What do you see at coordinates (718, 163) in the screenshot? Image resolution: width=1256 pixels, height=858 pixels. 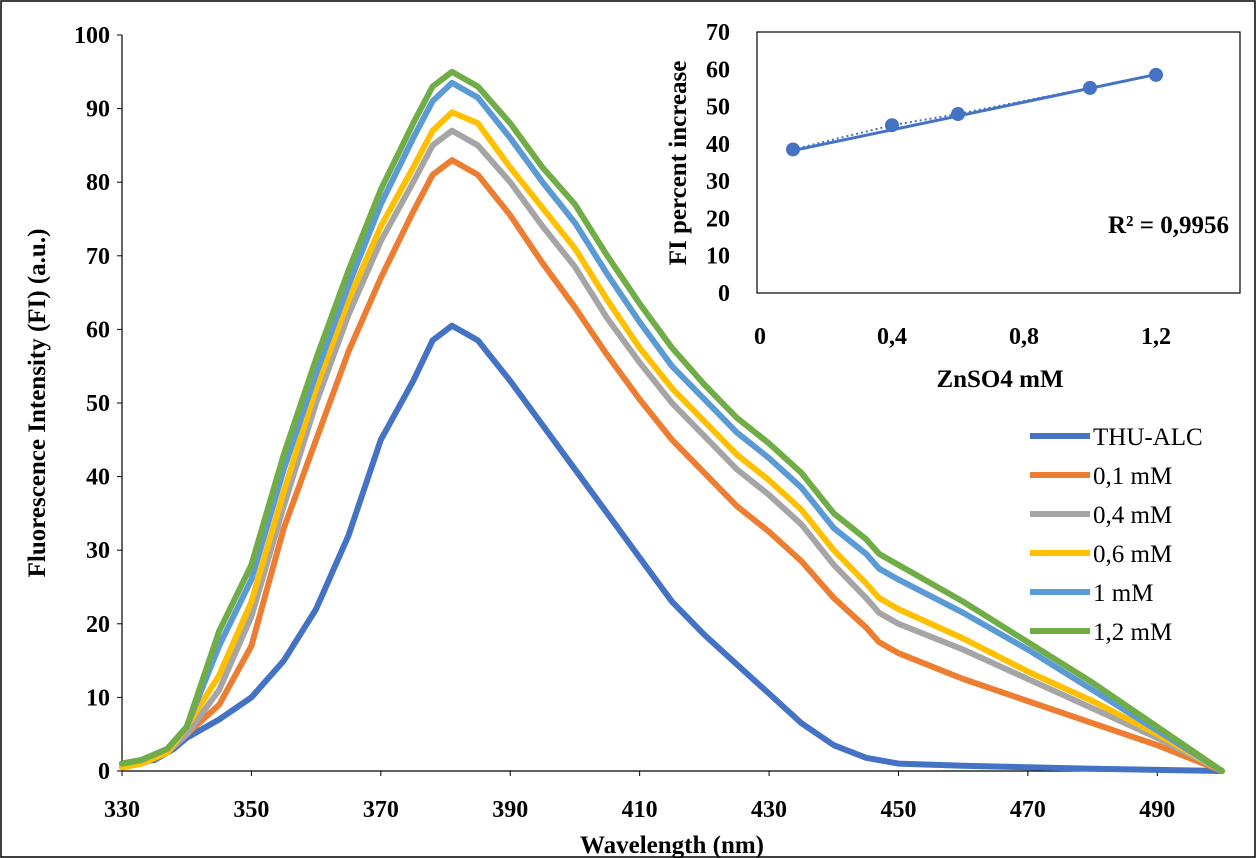 I see `inset-y-ticks: 0 10 20 30 40 50 60 70` at bounding box center [718, 163].